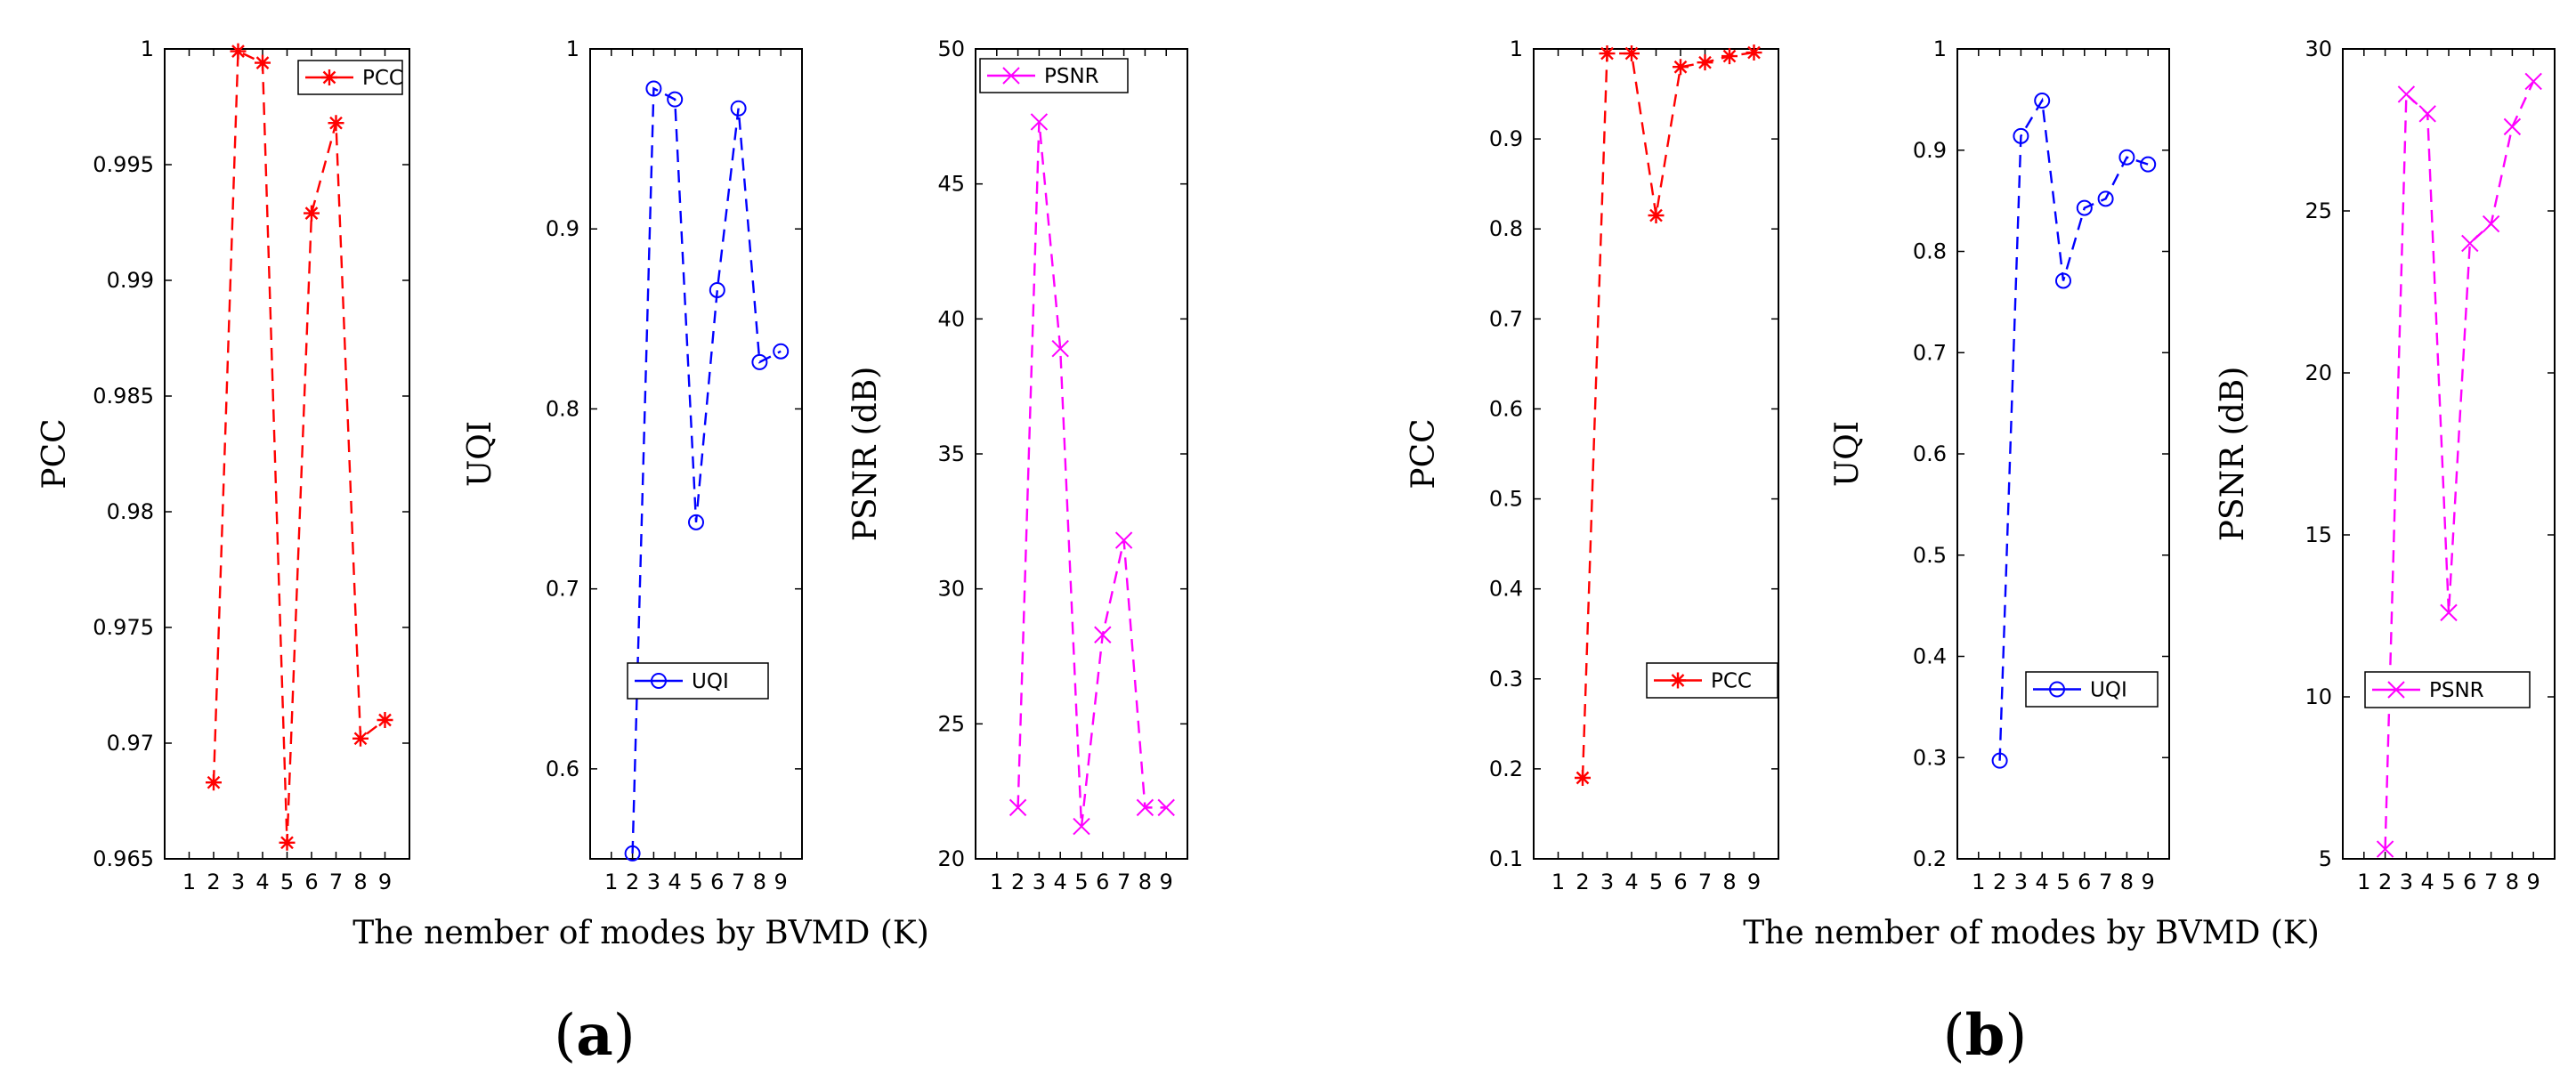 Image resolution: width=2576 pixels, height=1076 pixels. Describe the element at coordinates (951, 318) in the screenshot. I see `y-tick-label: 40` at that location.